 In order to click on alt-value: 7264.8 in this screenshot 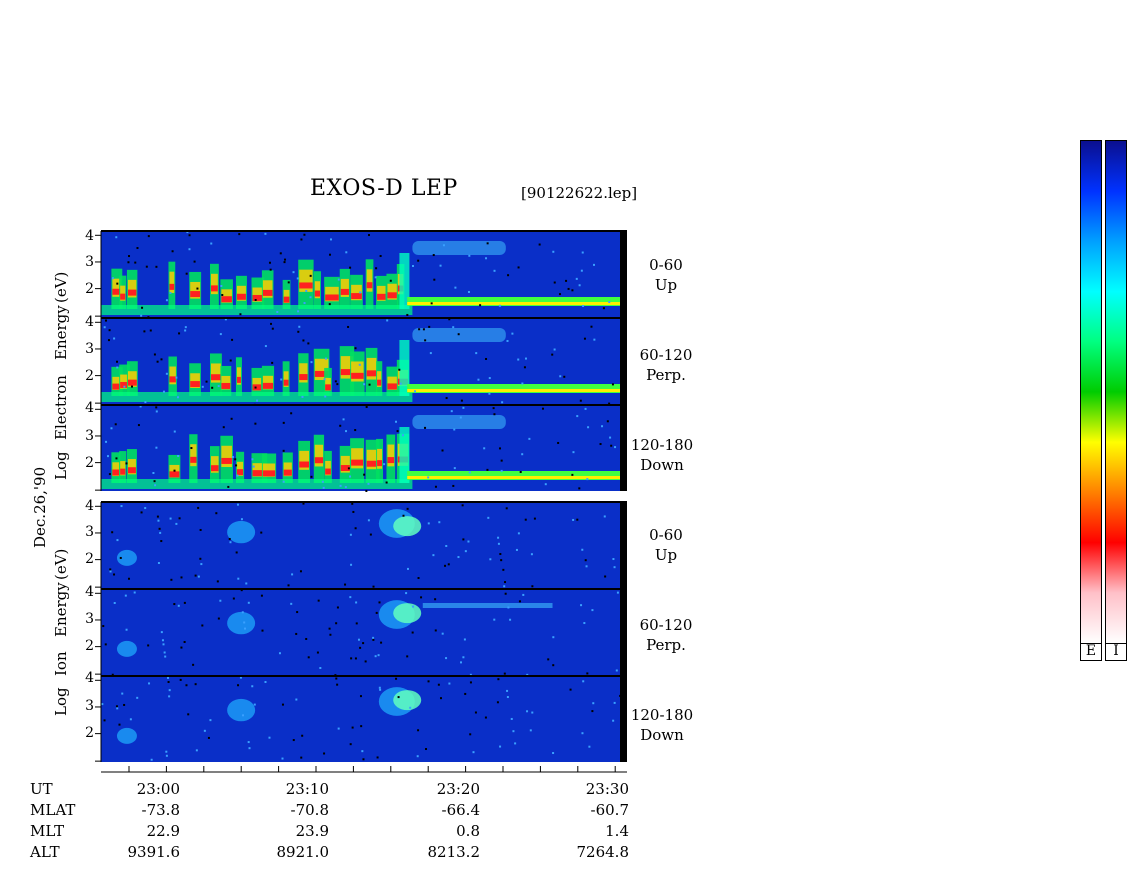, I will do `click(603, 852)`.